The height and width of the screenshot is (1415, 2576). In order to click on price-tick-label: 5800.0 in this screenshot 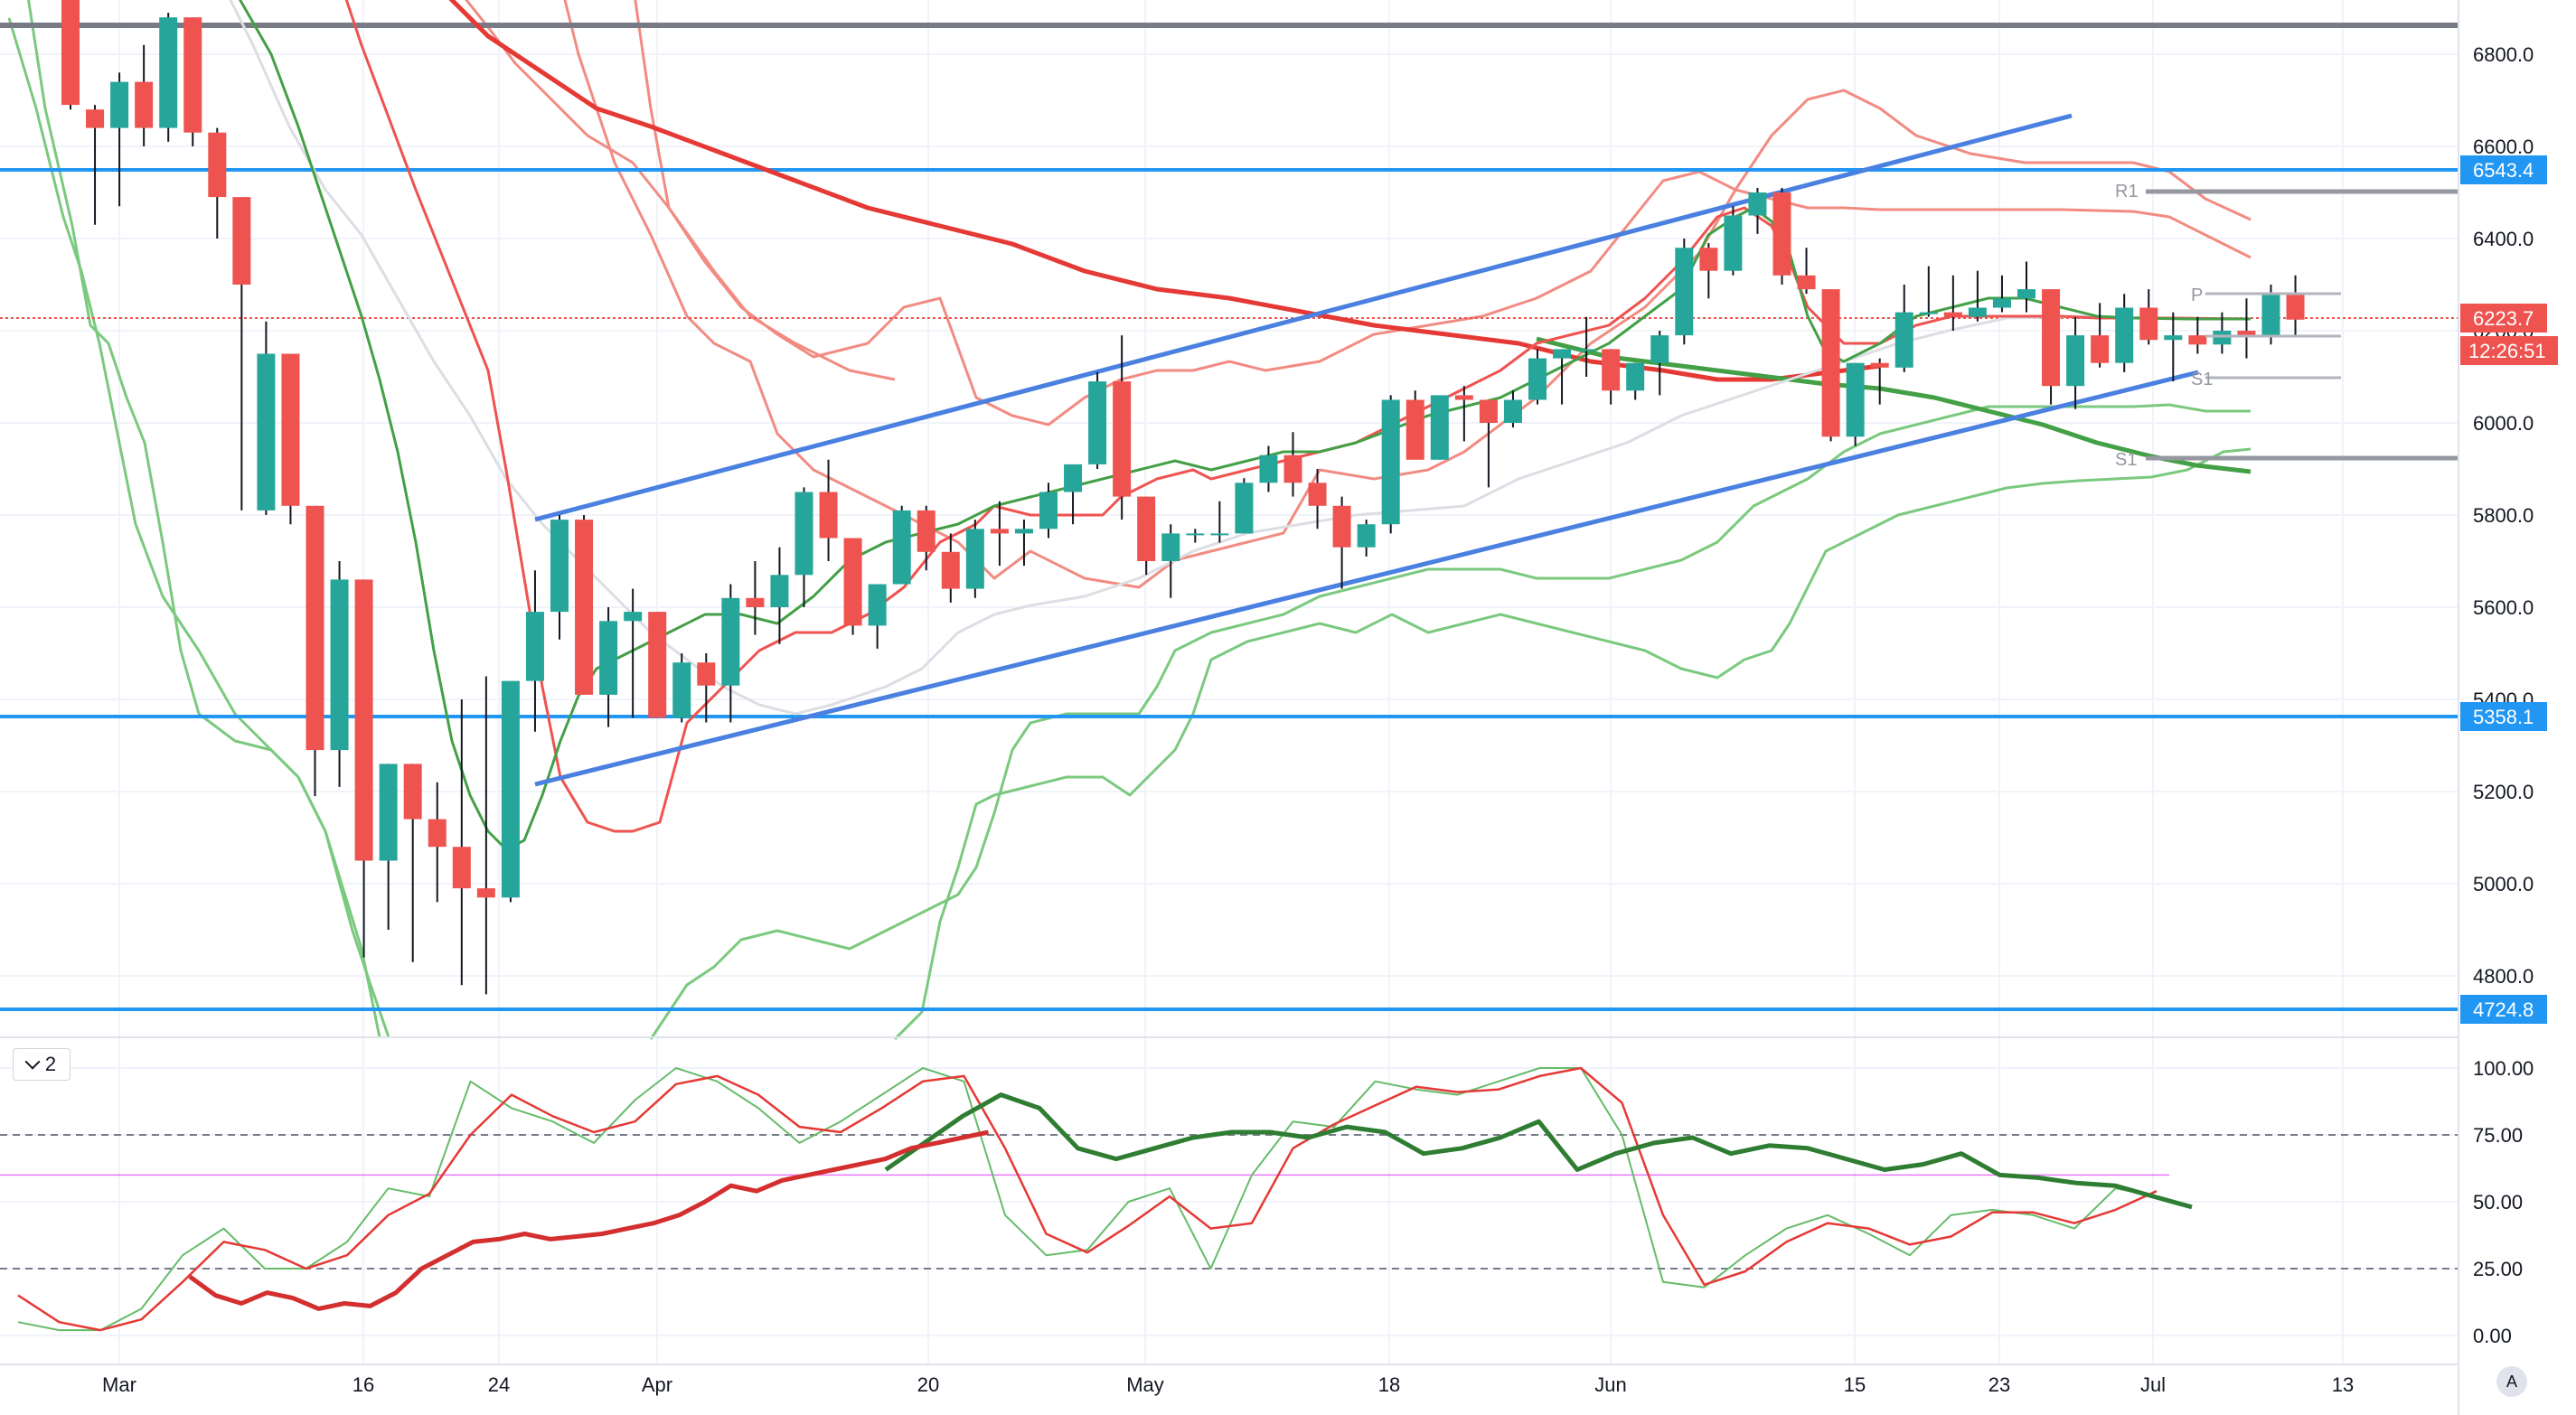, I will do `click(2503, 515)`.